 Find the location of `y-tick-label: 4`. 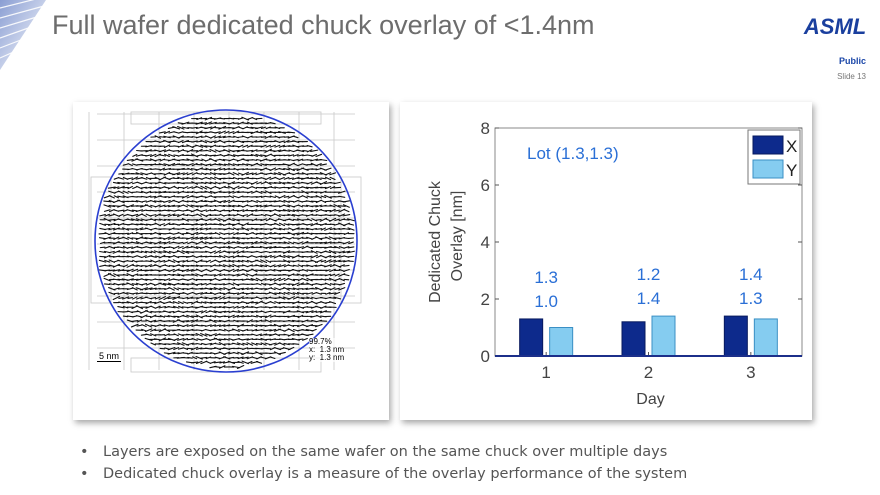

y-tick-label: 4 is located at coordinates (485, 242).